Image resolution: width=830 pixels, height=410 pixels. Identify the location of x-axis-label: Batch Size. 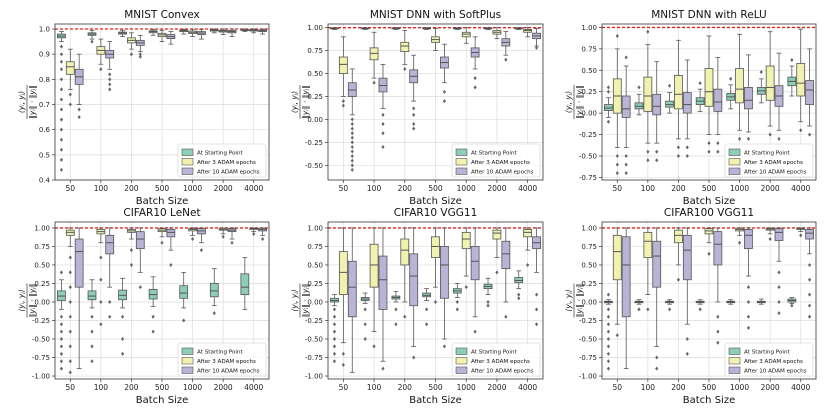
(162, 201).